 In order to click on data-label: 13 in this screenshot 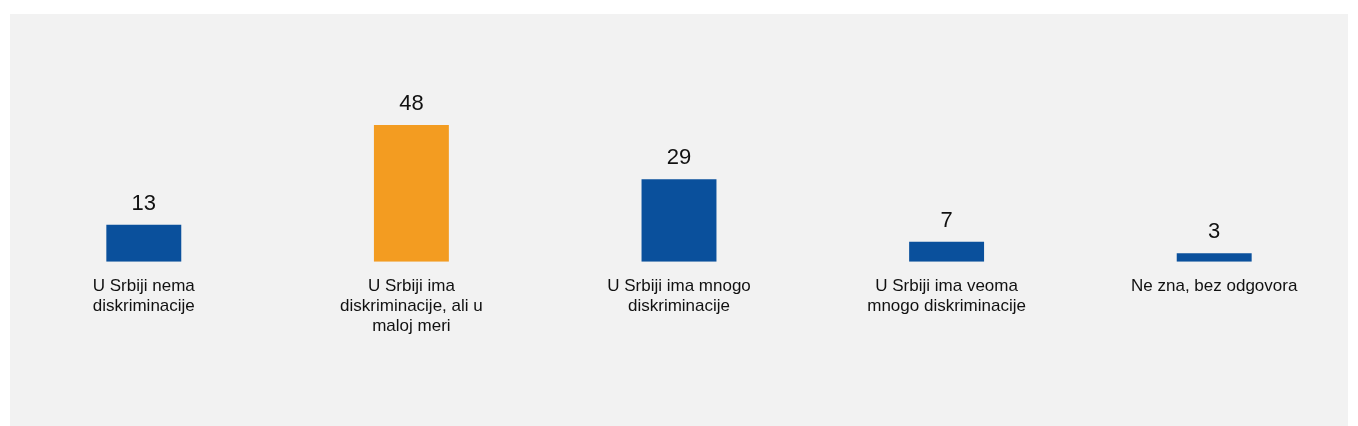, I will do `click(144, 202)`.